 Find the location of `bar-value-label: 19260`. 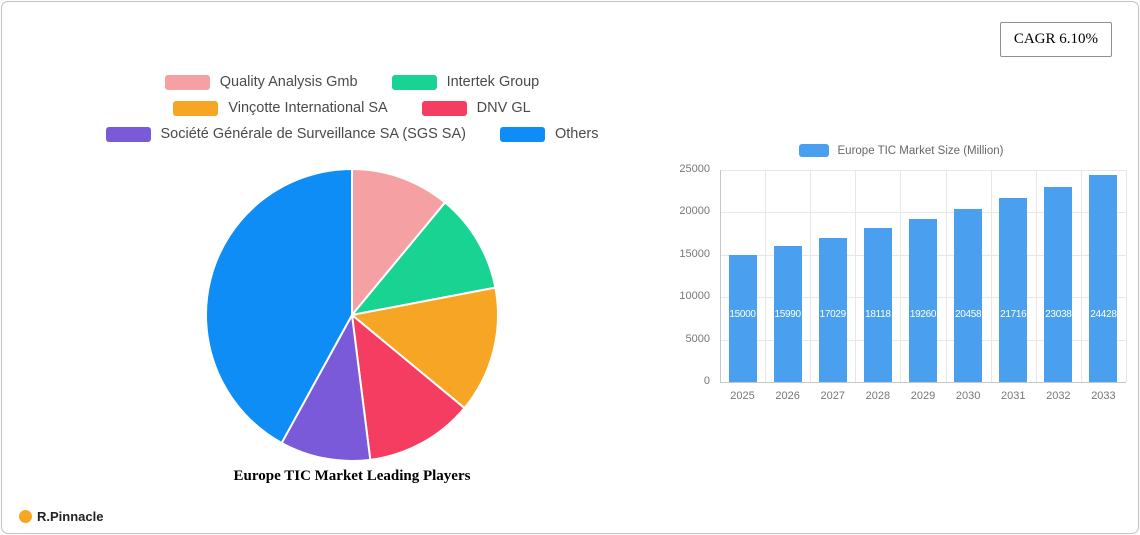

bar-value-label: 19260 is located at coordinates (923, 314).